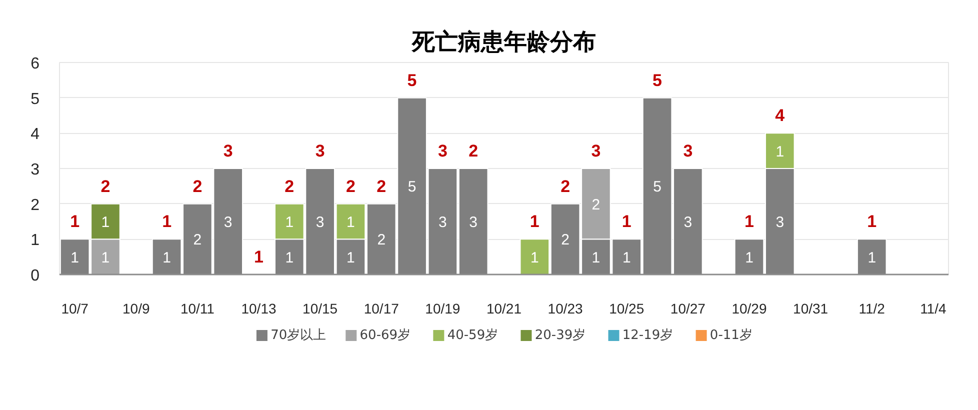  What do you see at coordinates (560, 335) in the screenshot?
I see `legend-label: 20-39岁` at bounding box center [560, 335].